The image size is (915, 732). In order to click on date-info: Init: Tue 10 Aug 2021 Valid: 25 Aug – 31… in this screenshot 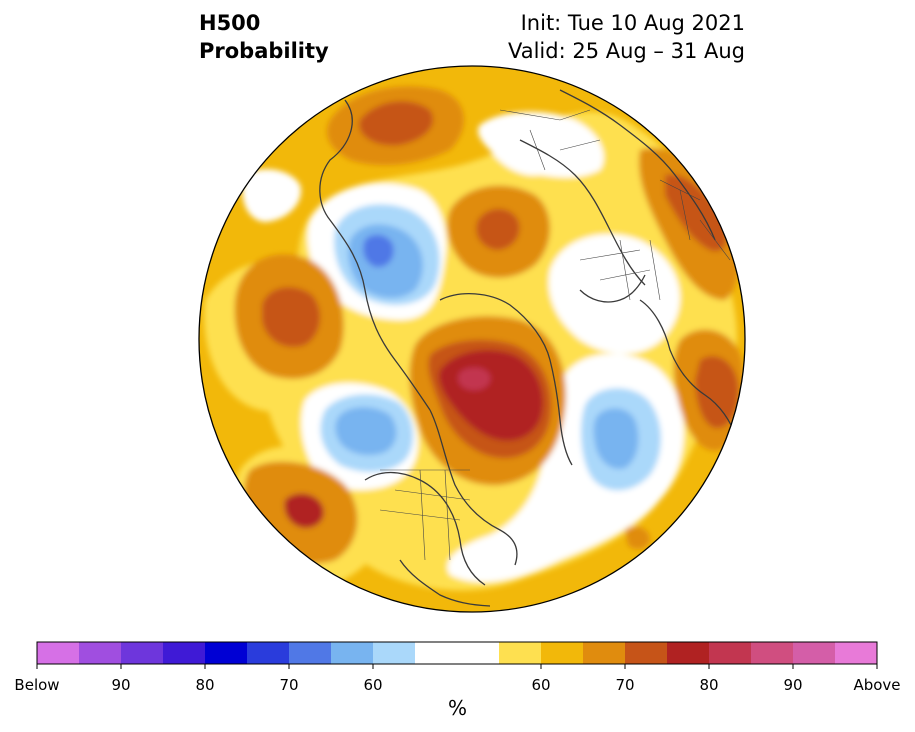, I will do `click(626, 37)`.